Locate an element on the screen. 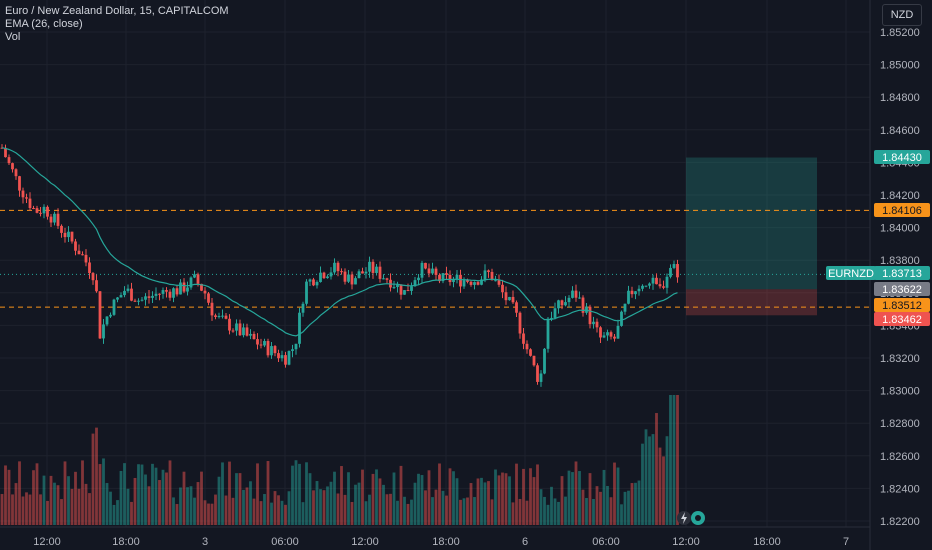  ema-legend: EMA (26, close) is located at coordinates (44, 24).